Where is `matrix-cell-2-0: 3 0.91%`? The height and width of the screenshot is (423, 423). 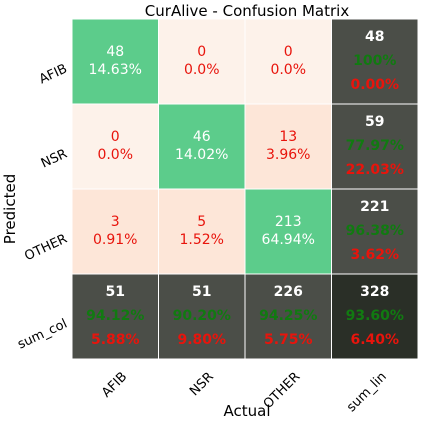
matrix-cell-2-0: 3 0.91% is located at coordinates (115, 231).